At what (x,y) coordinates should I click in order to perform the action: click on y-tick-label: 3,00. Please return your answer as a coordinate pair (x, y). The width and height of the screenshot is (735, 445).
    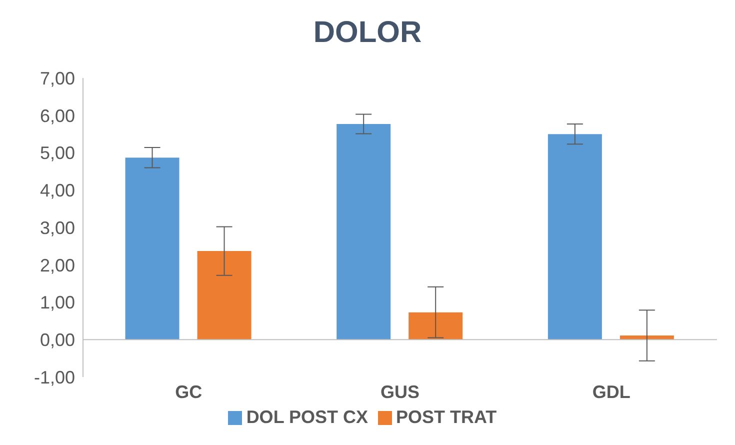
    Looking at the image, I should click on (57, 228).